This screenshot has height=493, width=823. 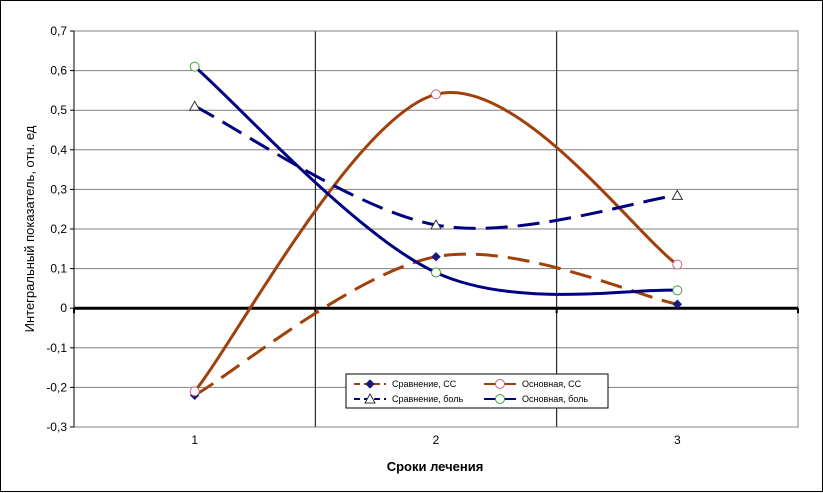 What do you see at coordinates (194, 440) in the screenshot?
I see `x-tick-label: 1` at bounding box center [194, 440].